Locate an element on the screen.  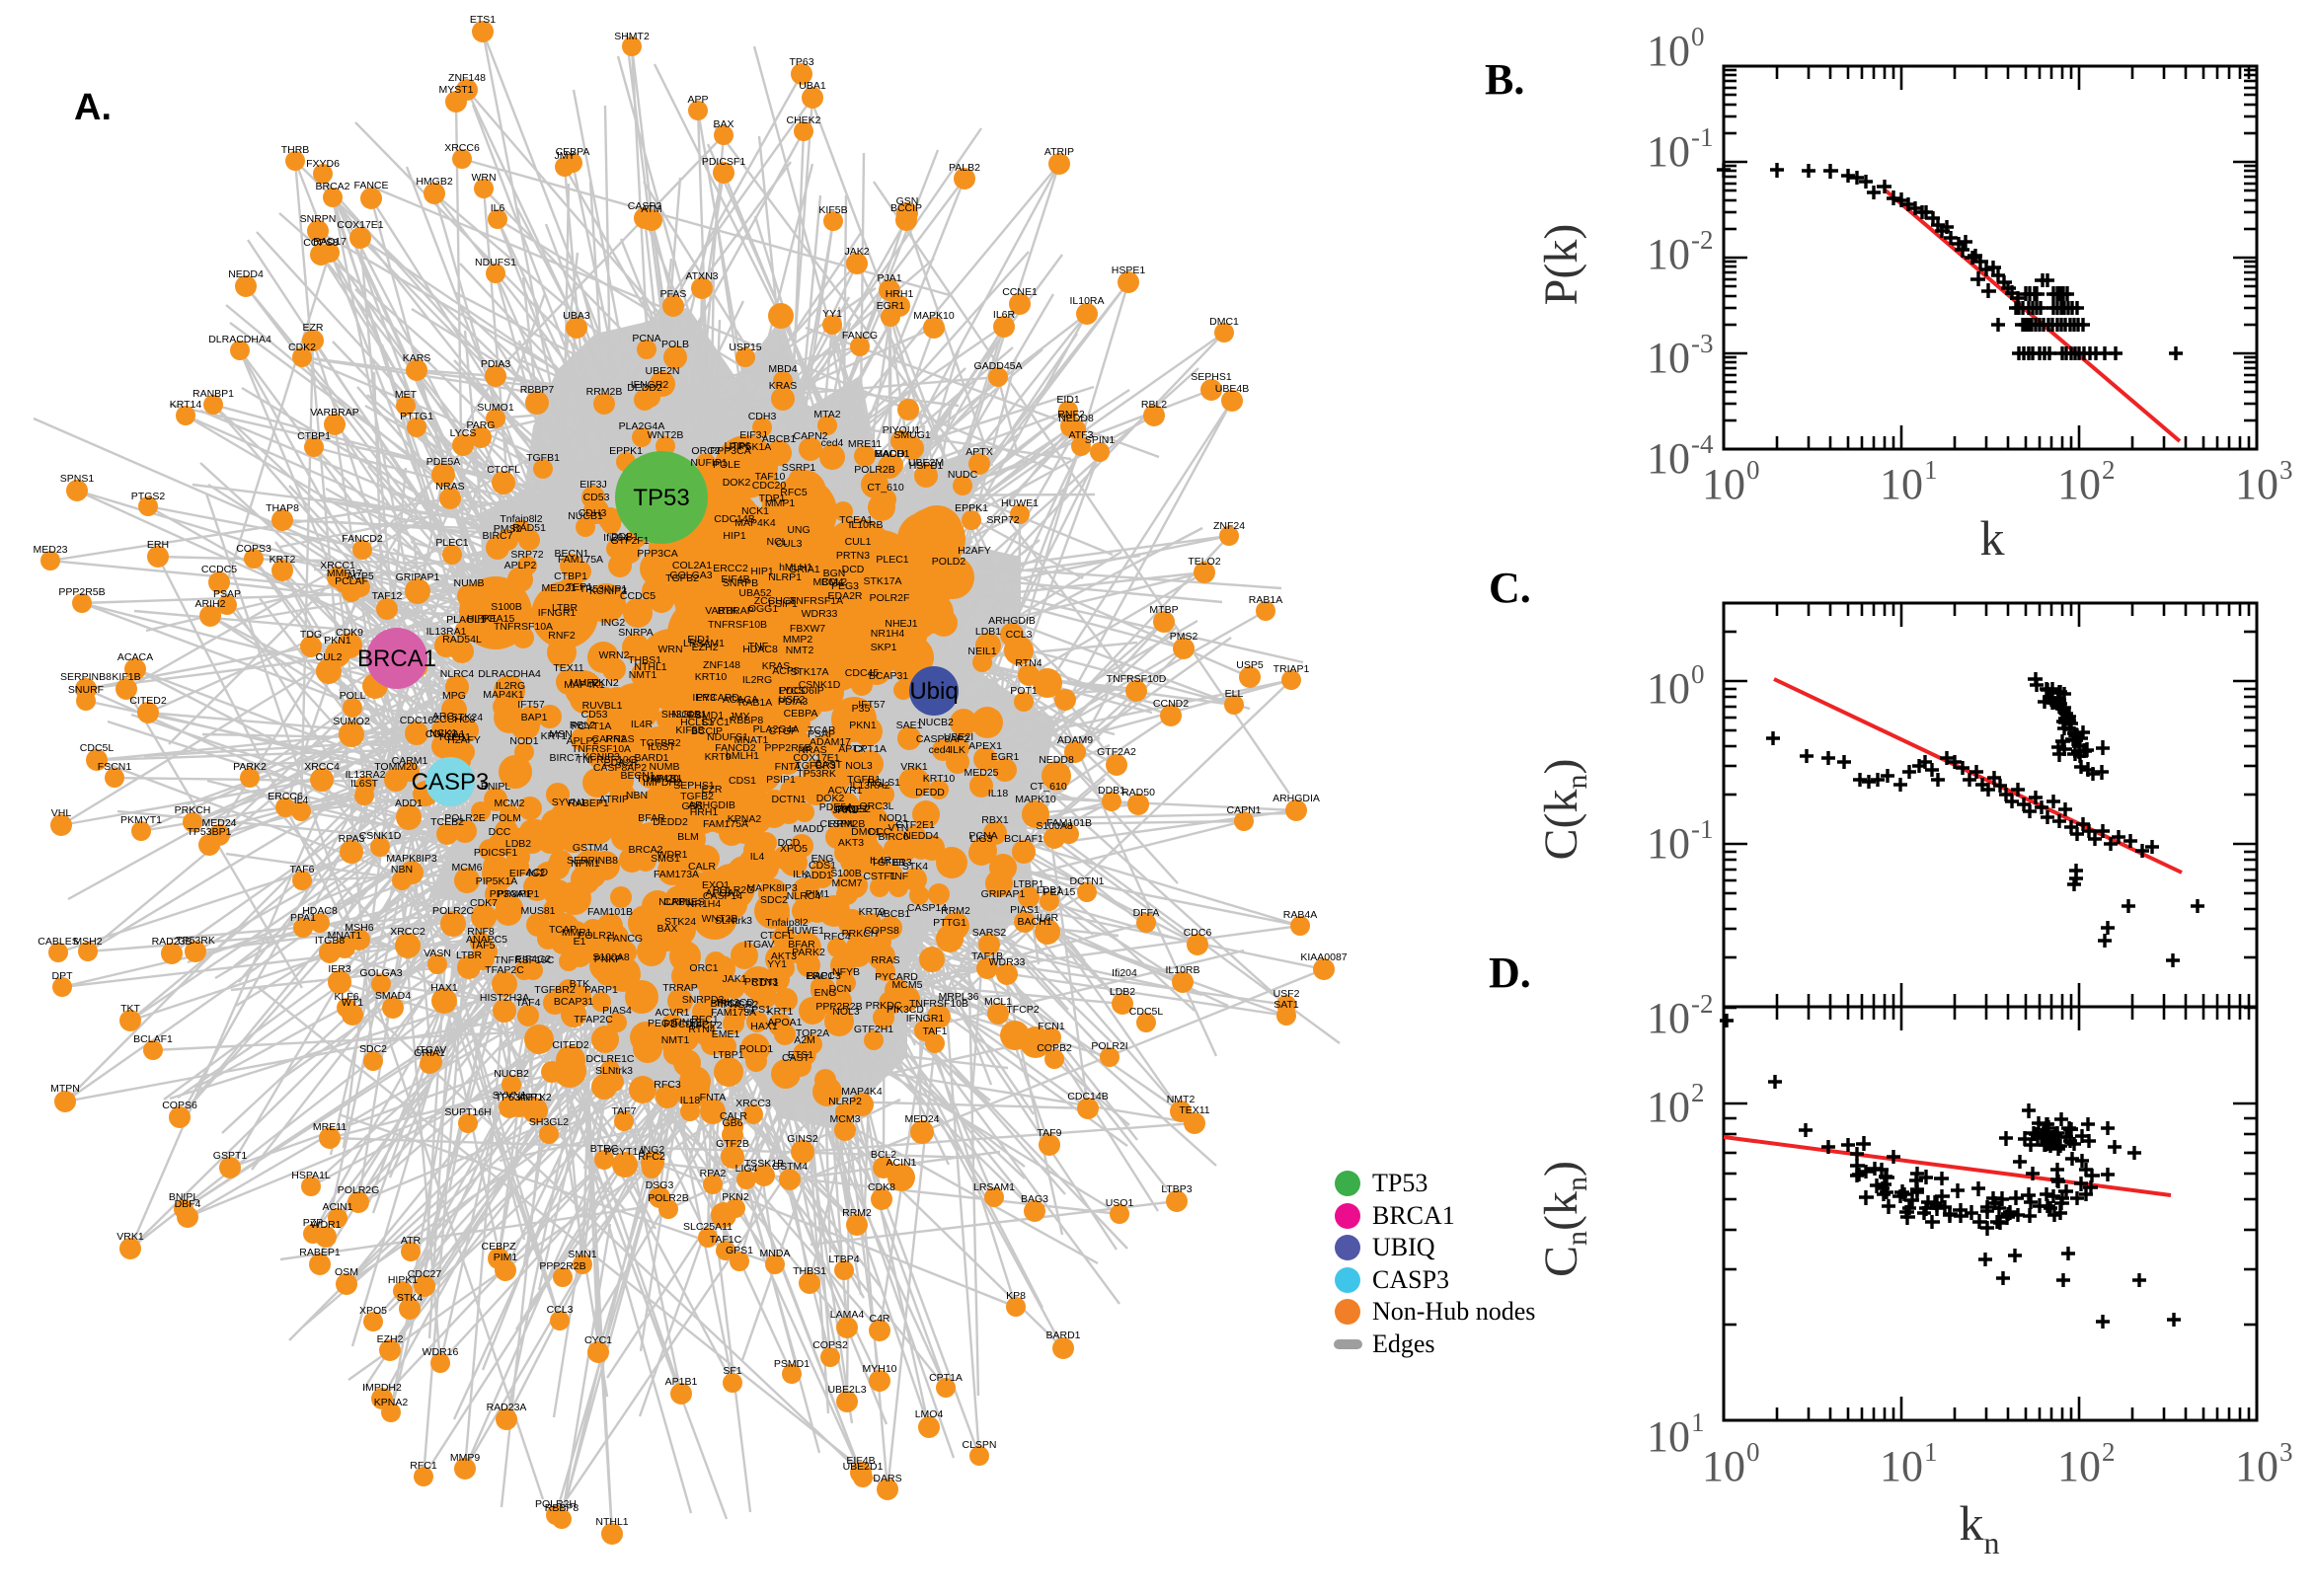
svg-text: THBS1 is located at coordinates (644, 660).